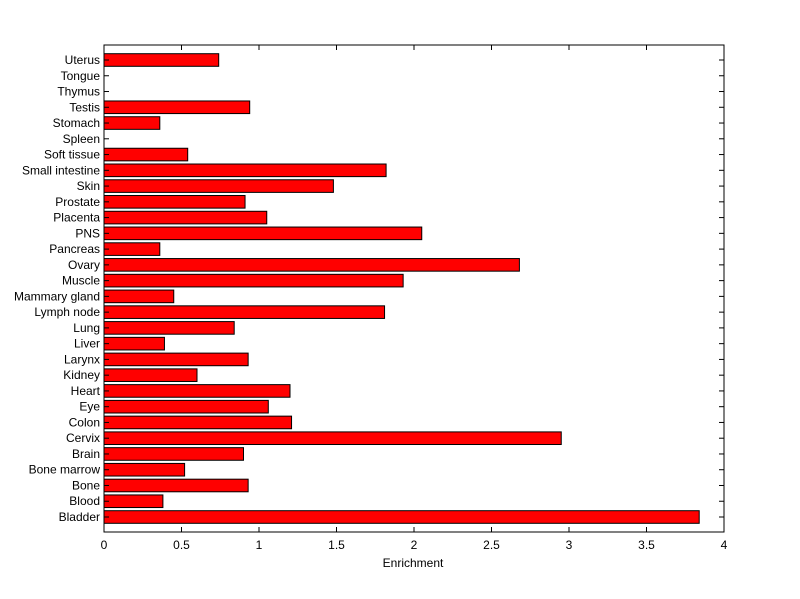  What do you see at coordinates (134, 343) in the screenshot?
I see `bar-liver` at bounding box center [134, 343].